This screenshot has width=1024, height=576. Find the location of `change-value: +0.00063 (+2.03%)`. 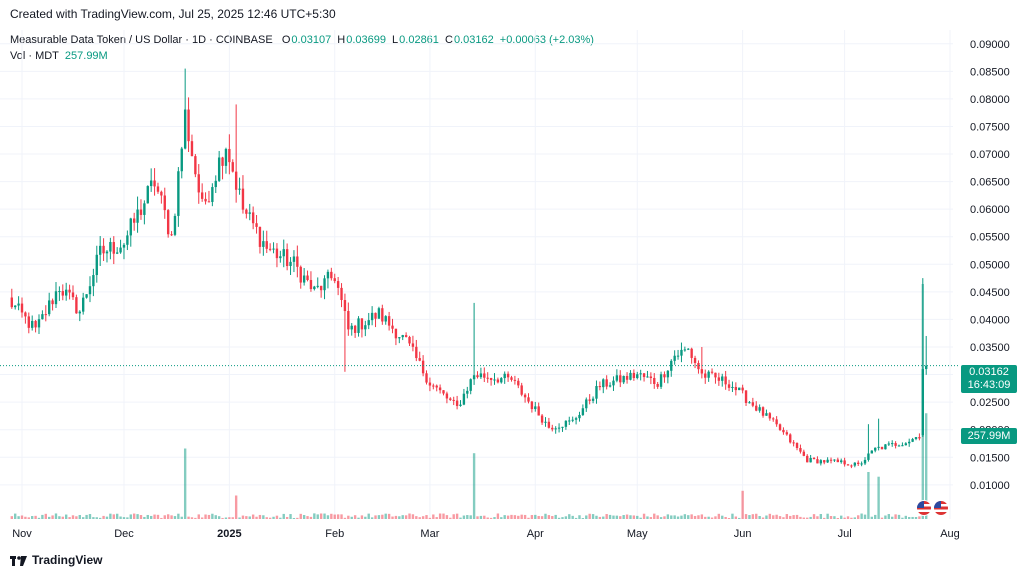

change-value: +0.00063 (+2.03%) is located at coordinates (546, 40).